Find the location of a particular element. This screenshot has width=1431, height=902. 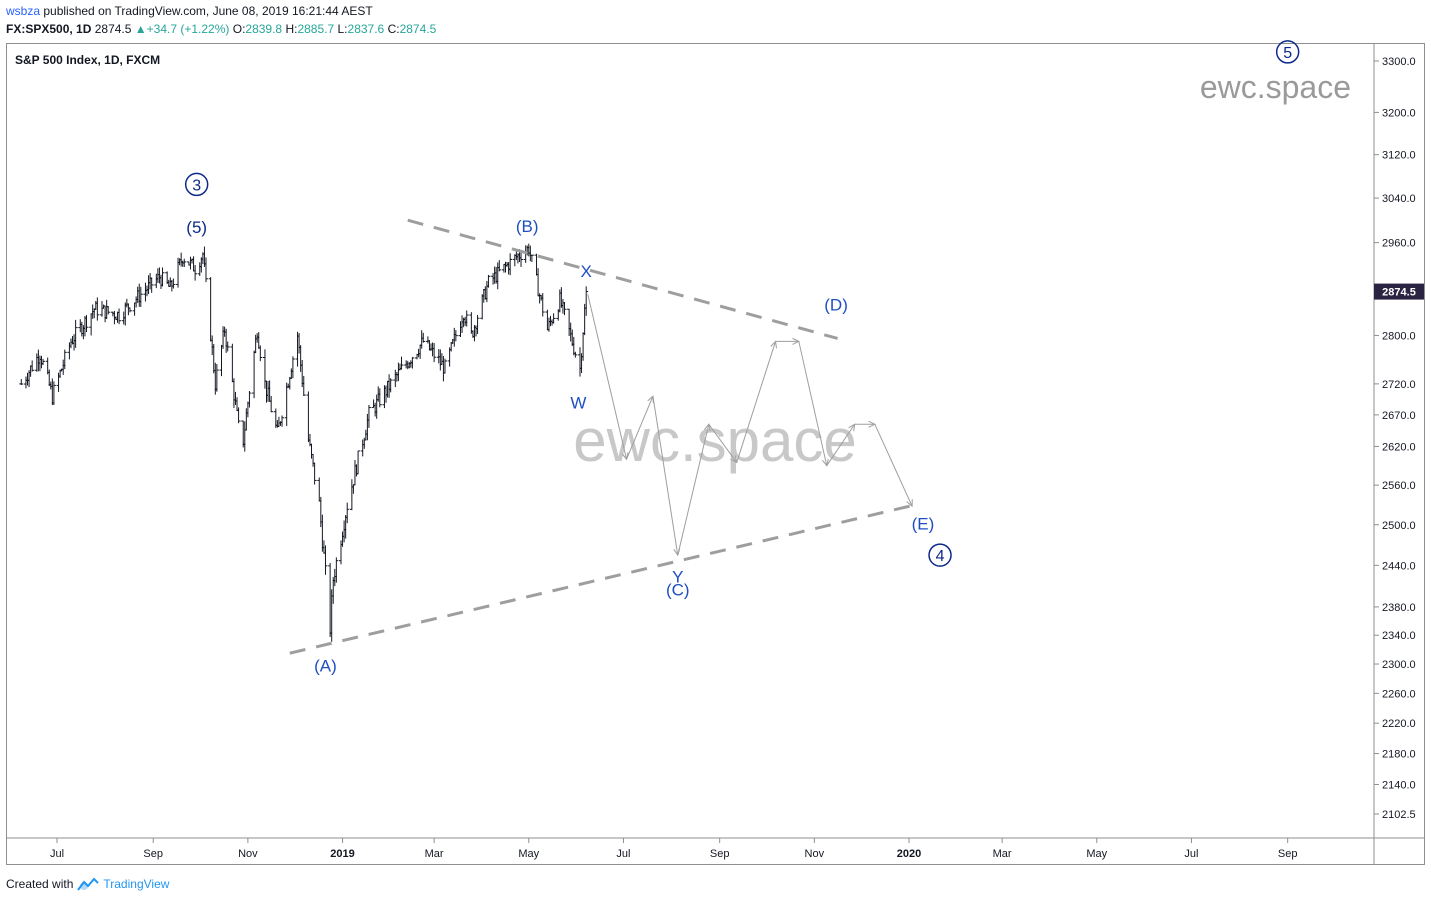

wave-label: (C) is located at coordinates (678, 589).